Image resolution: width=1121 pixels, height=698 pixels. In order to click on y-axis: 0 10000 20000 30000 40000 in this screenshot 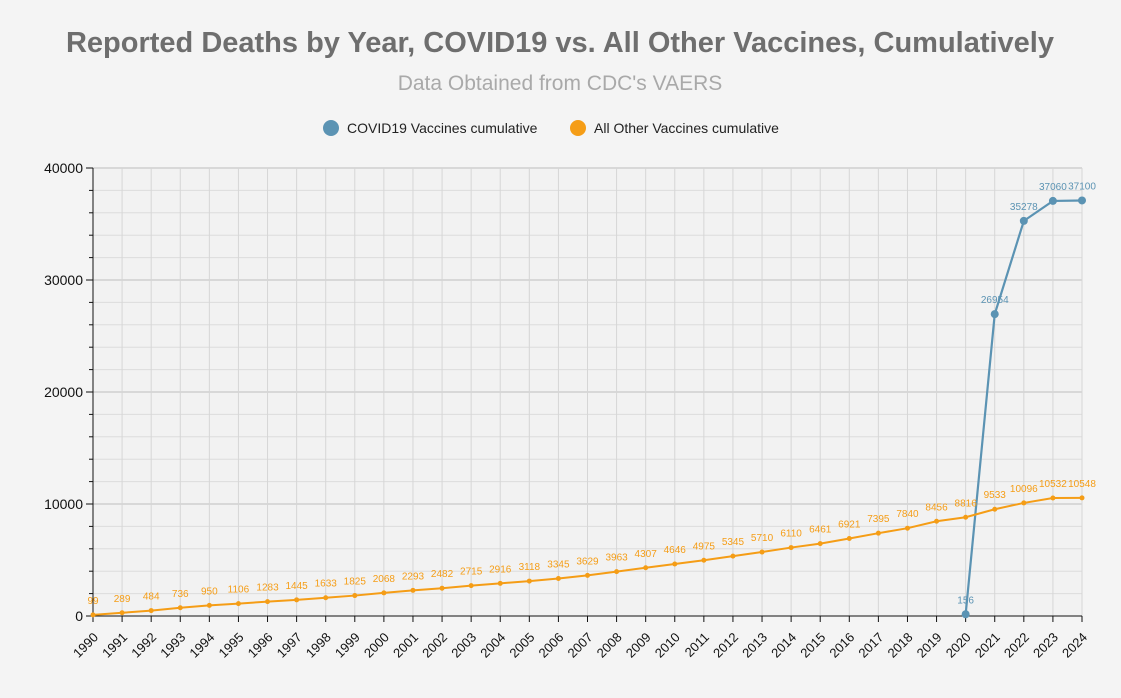, I will do `click(69, 392)`.